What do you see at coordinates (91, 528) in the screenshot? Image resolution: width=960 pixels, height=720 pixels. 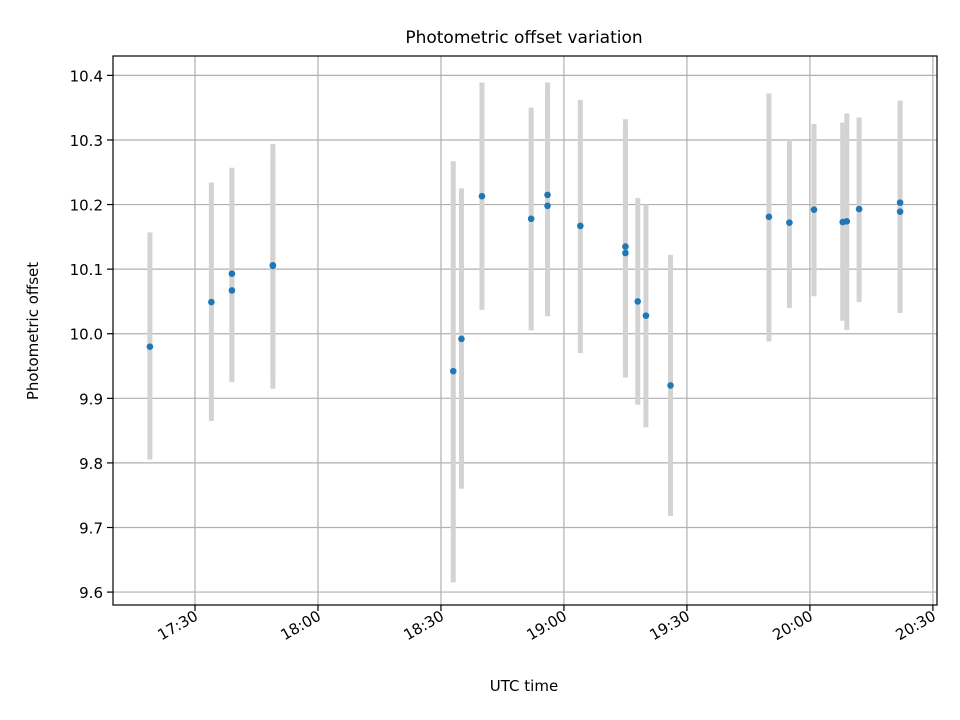 I see `y-tick-label: 9.7` at bounding box center [91, 528].